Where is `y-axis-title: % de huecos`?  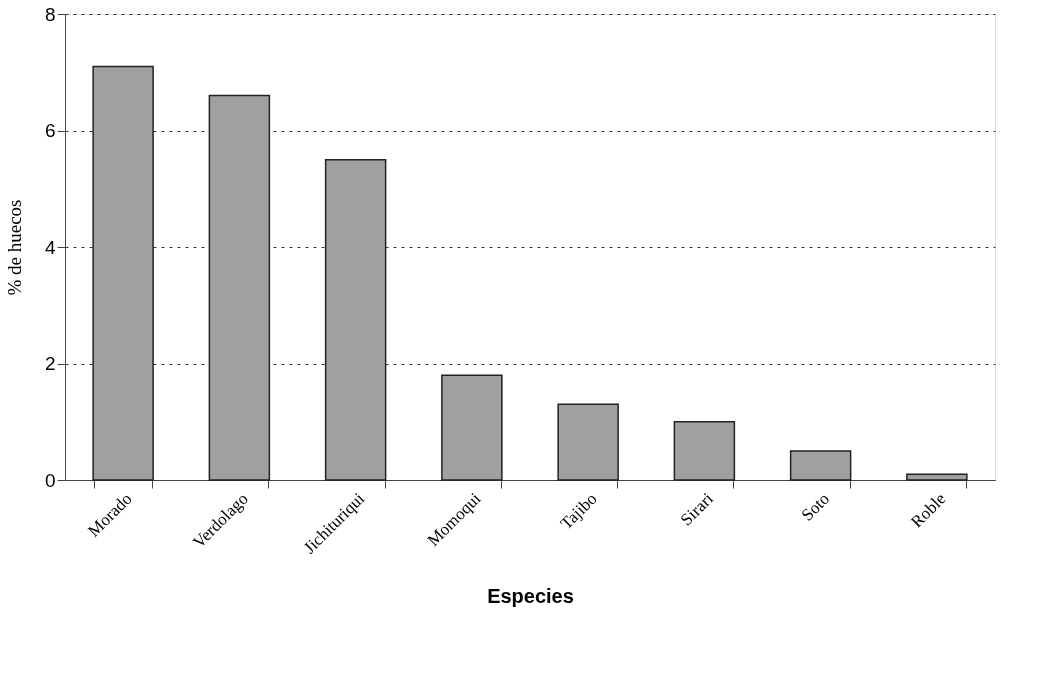 y-axis-title: % de huecos is located at coordinates (14, 247).